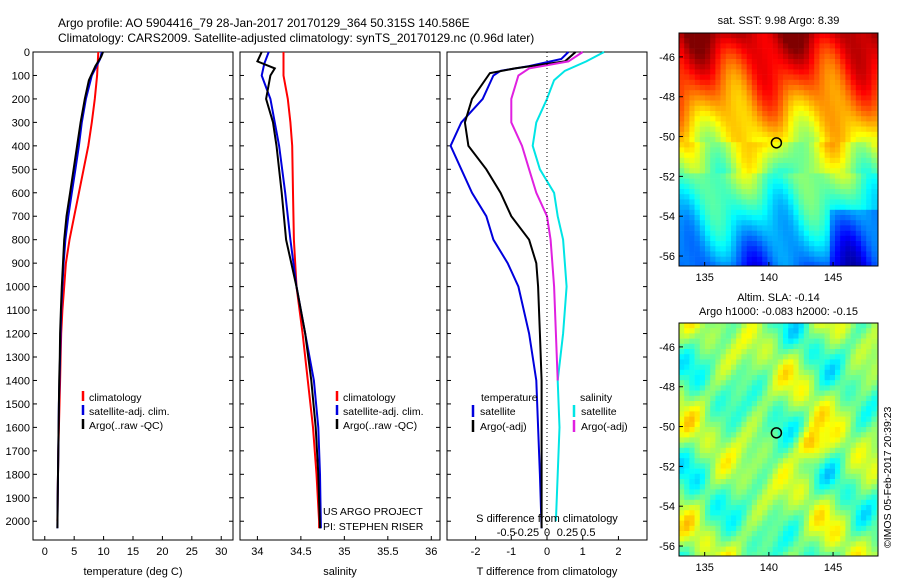 The height and width of the screenshot is (580, 900). I want to click on top-x-tick-label: 0, so click(547, 533).